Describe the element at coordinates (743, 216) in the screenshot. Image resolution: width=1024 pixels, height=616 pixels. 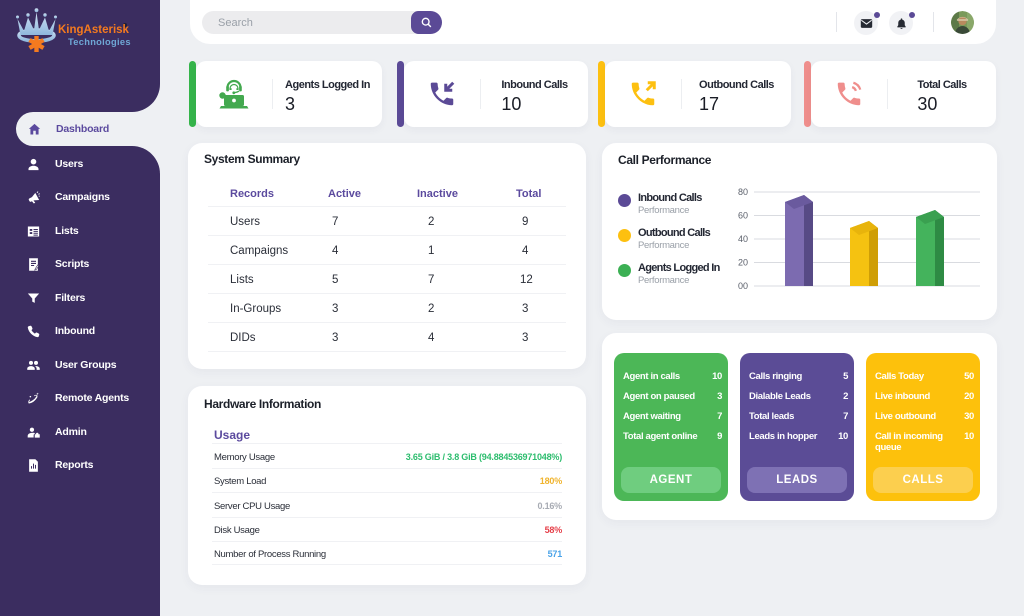
I see `svg-text: 60` at that location.